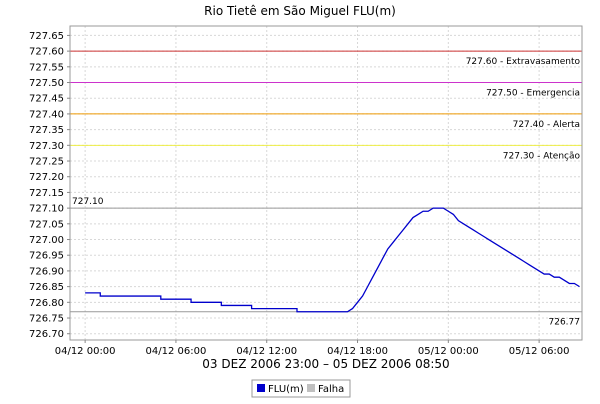 This screenshot has height=404, width=600. I want to click on y-tick-label: 727.60, so click(46, 52).